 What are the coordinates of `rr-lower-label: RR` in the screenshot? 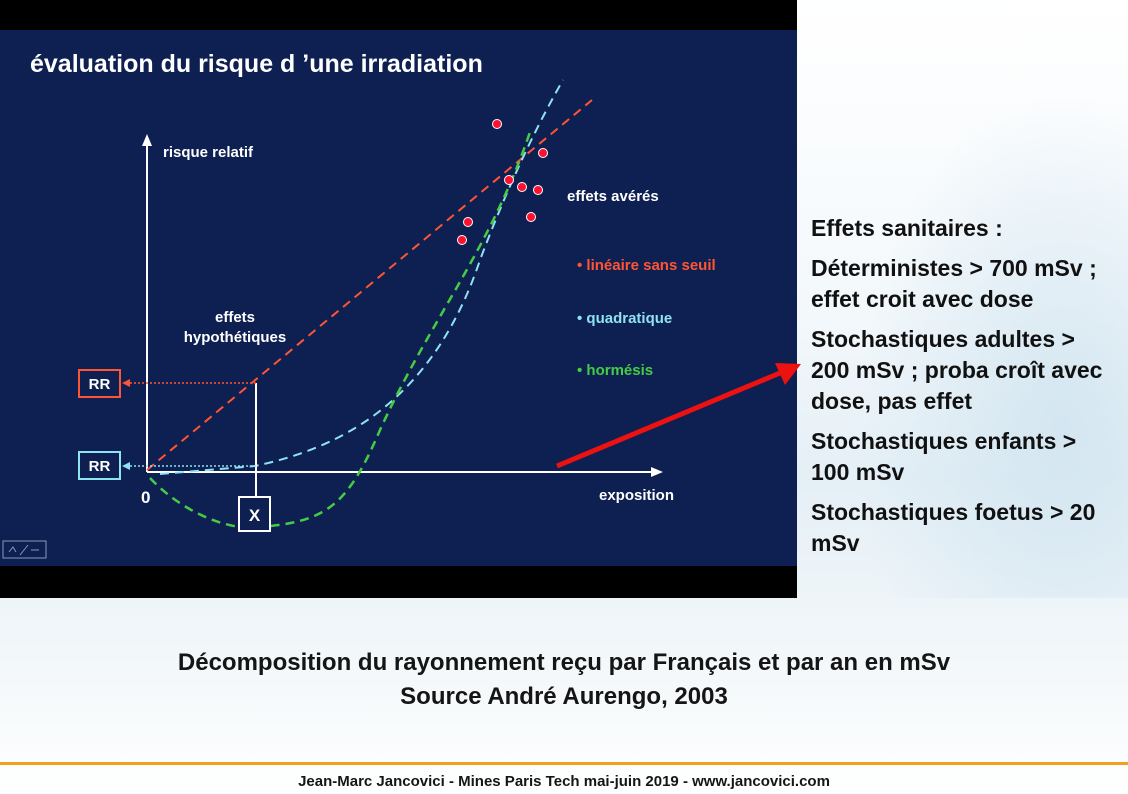 It's located at (100, 466).